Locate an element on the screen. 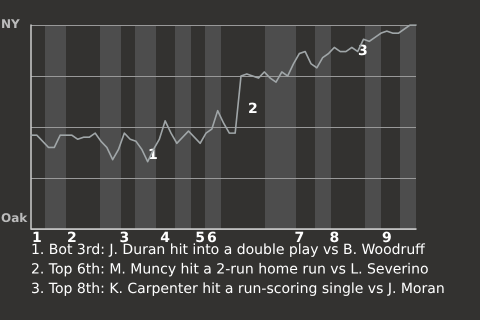 This screenshot has height=320, width=480. text: Oak is located at coordinates (14, 218).